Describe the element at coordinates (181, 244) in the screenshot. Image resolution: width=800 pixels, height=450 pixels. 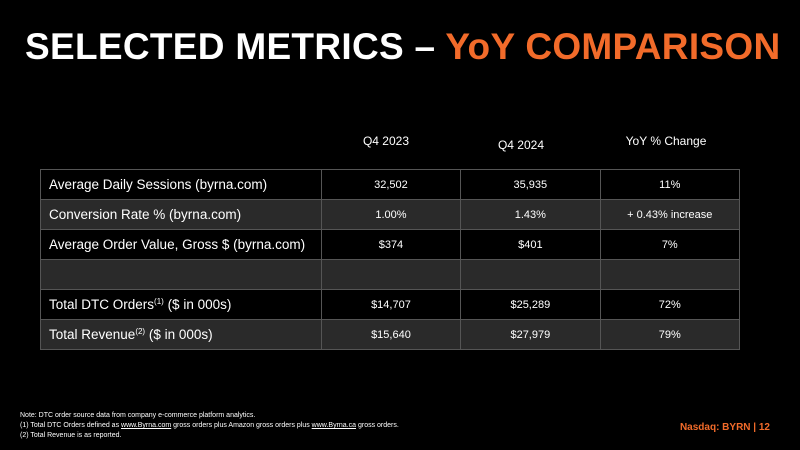
I see `row-label: Average Order Value, Gross $ (byrna.com)` at that location.